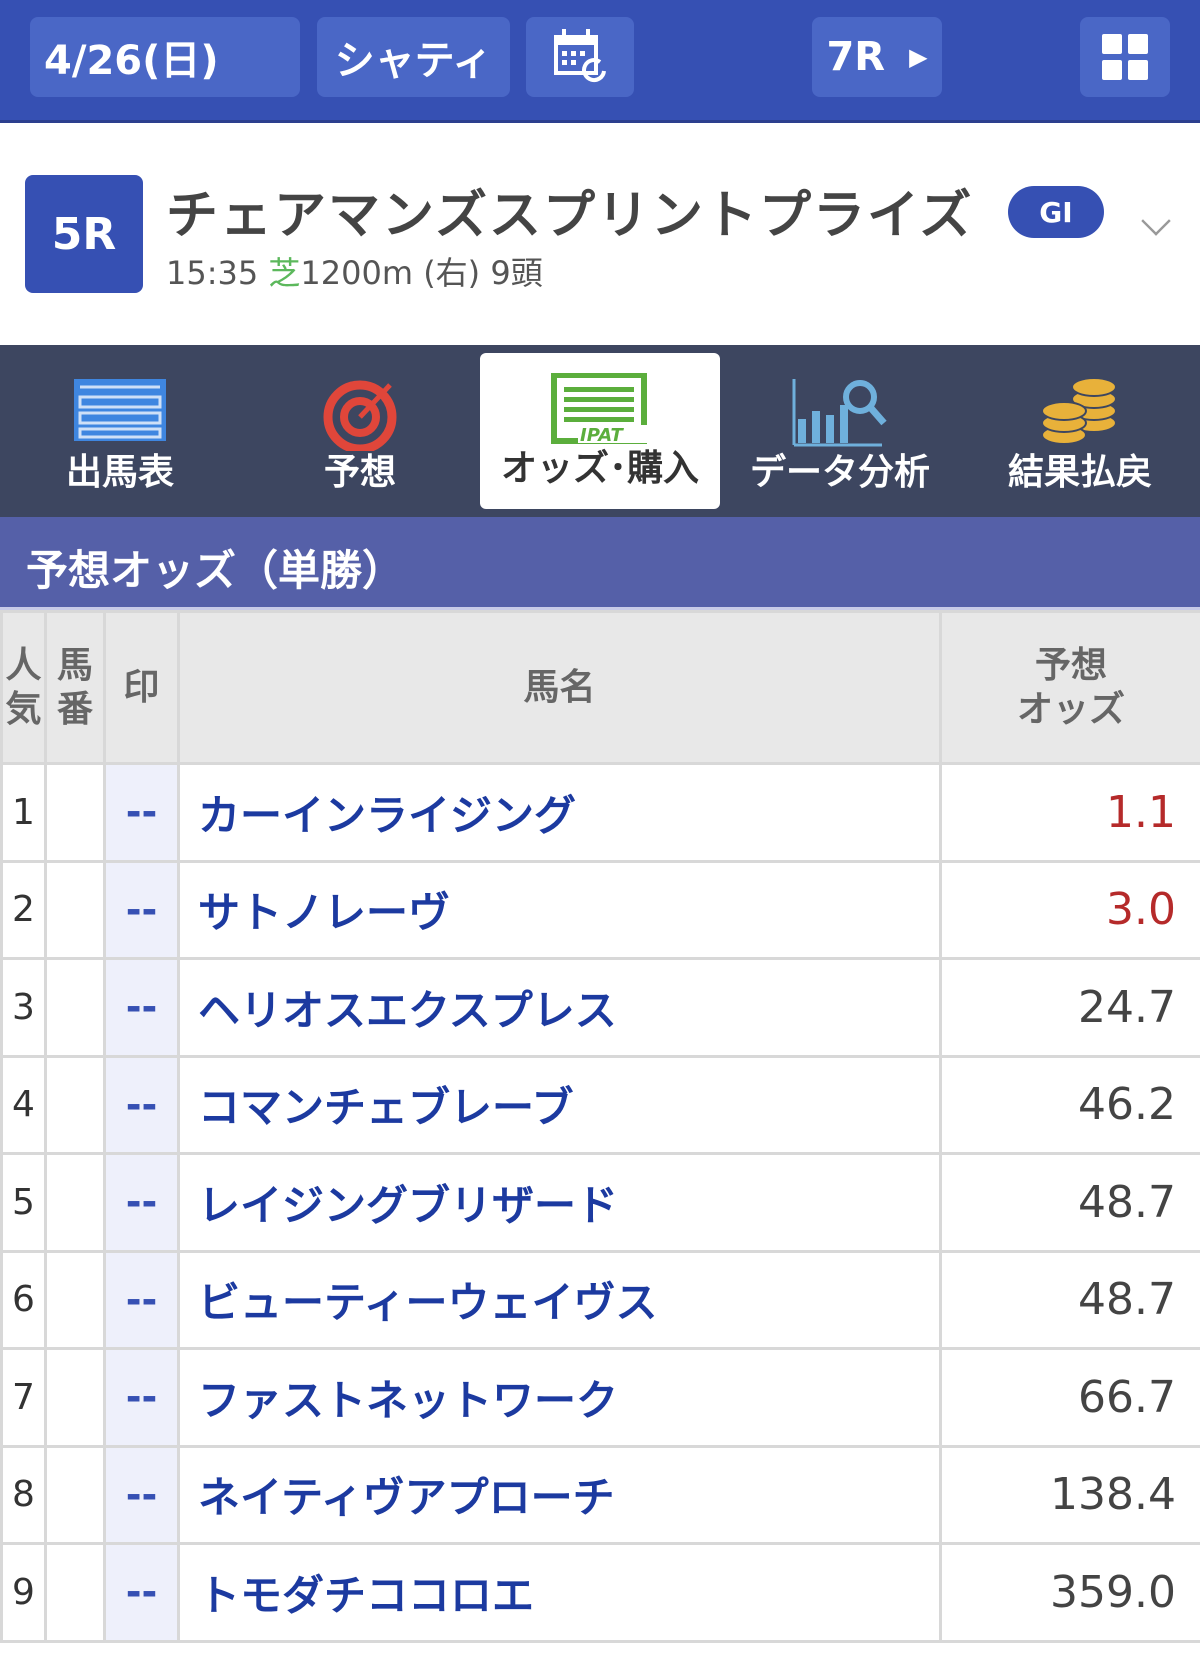  Describe the element at coordinates (559, 1299) in the screenshot. I see `horse-name-link: ビューティーウェイヴス` at that location.